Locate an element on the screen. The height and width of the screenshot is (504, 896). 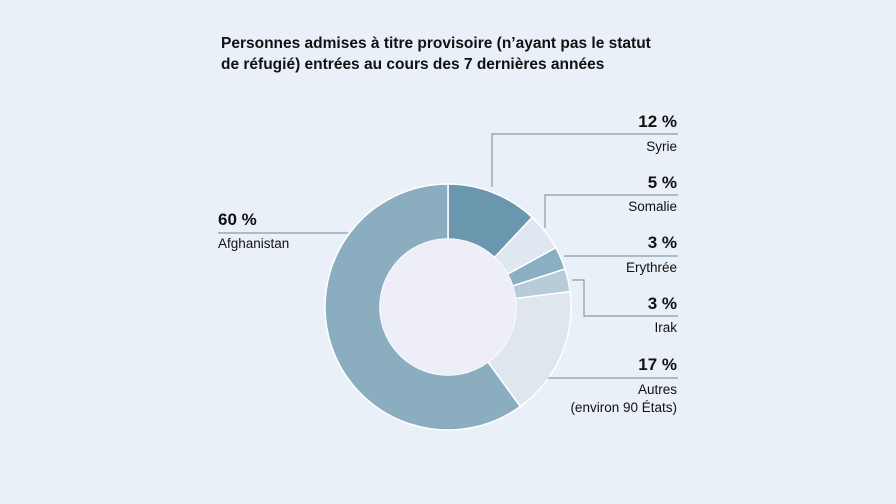
donut-hole is located at coordinates (448, 307).